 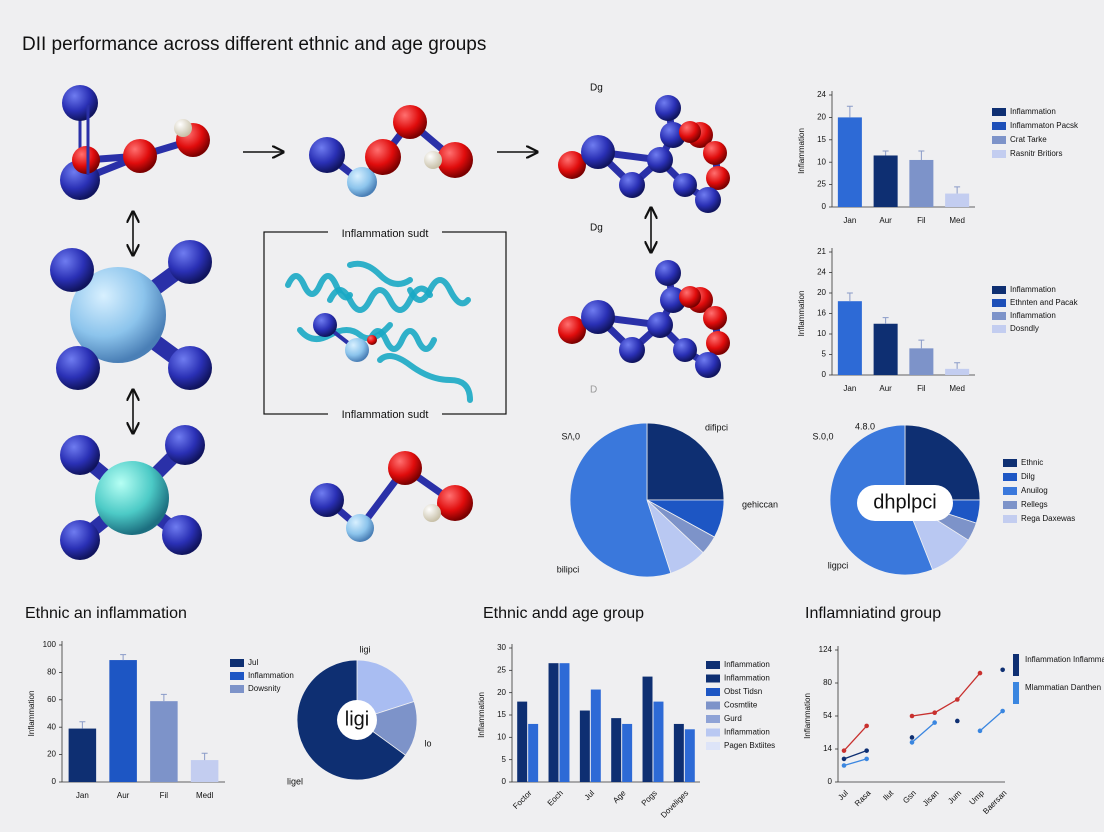 What do you see at coordinates (838, 565) in the screenshot?
I see `slice-label: ligpci` at bounding box center [838, 565].